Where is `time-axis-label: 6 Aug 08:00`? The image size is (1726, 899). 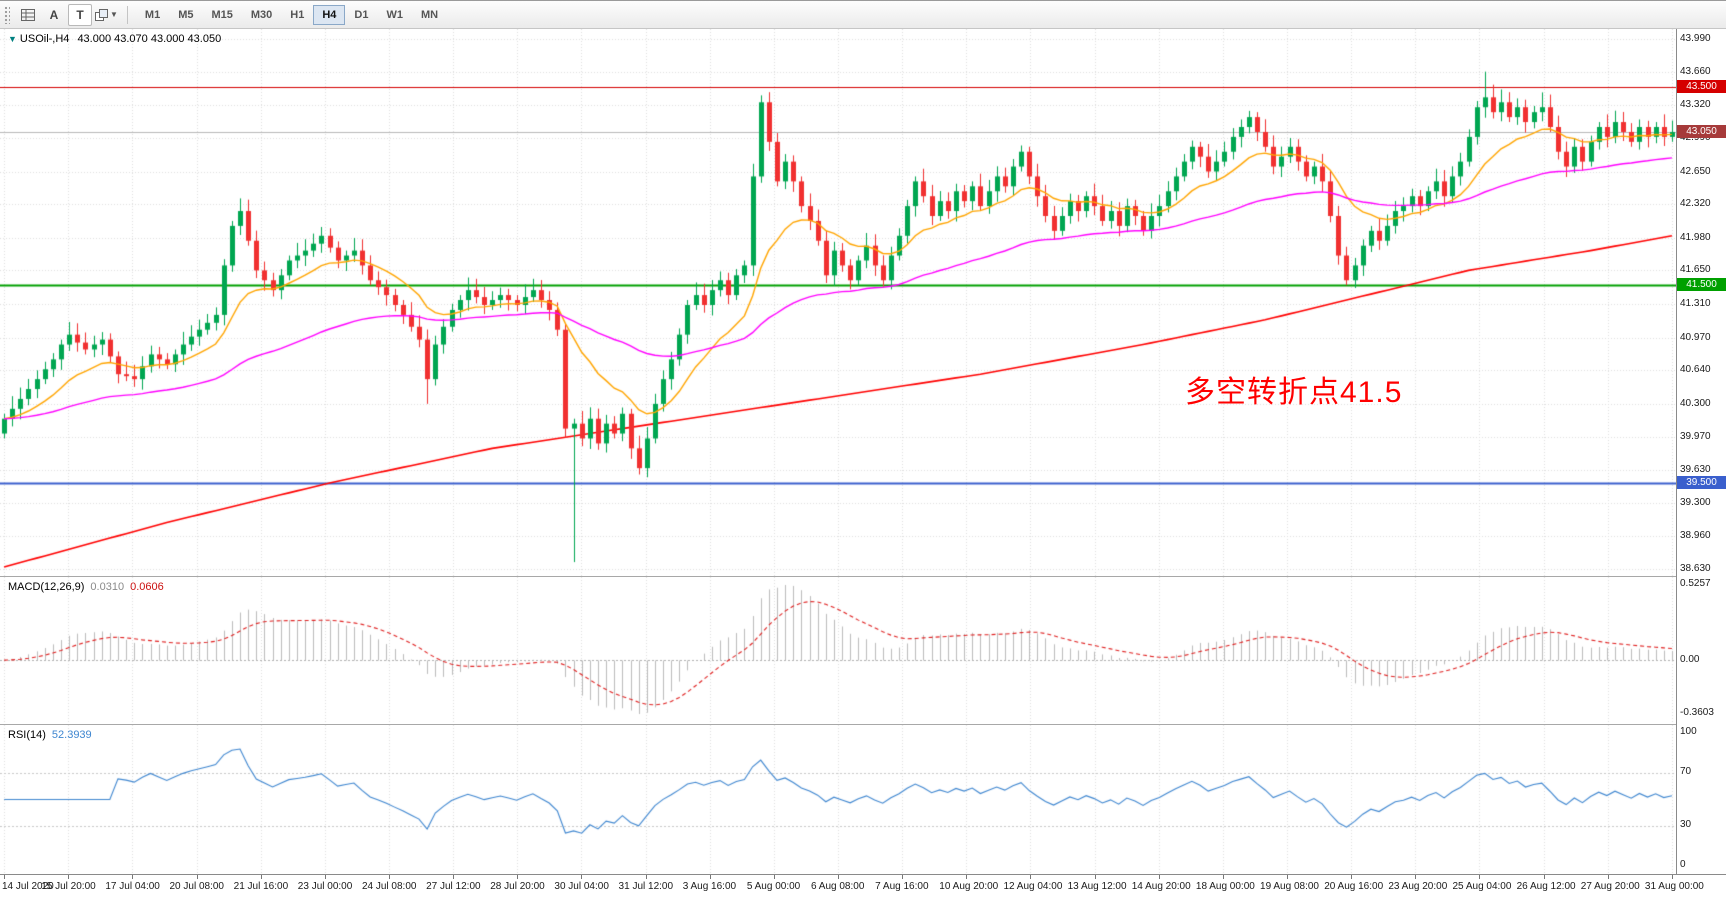 time-axis-label: 6 Aug 08:00 is located at coordinates (838, 886).